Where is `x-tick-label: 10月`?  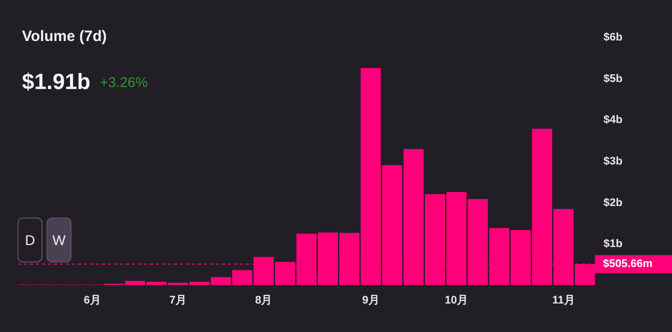 x-tick-label: 10月 is located at coordinates (456, 300).